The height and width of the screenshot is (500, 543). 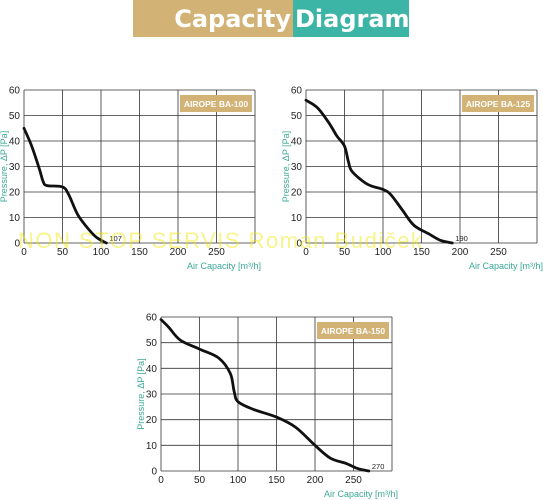 I want to click on end-value-label: 270, so click(x=378, y=466).